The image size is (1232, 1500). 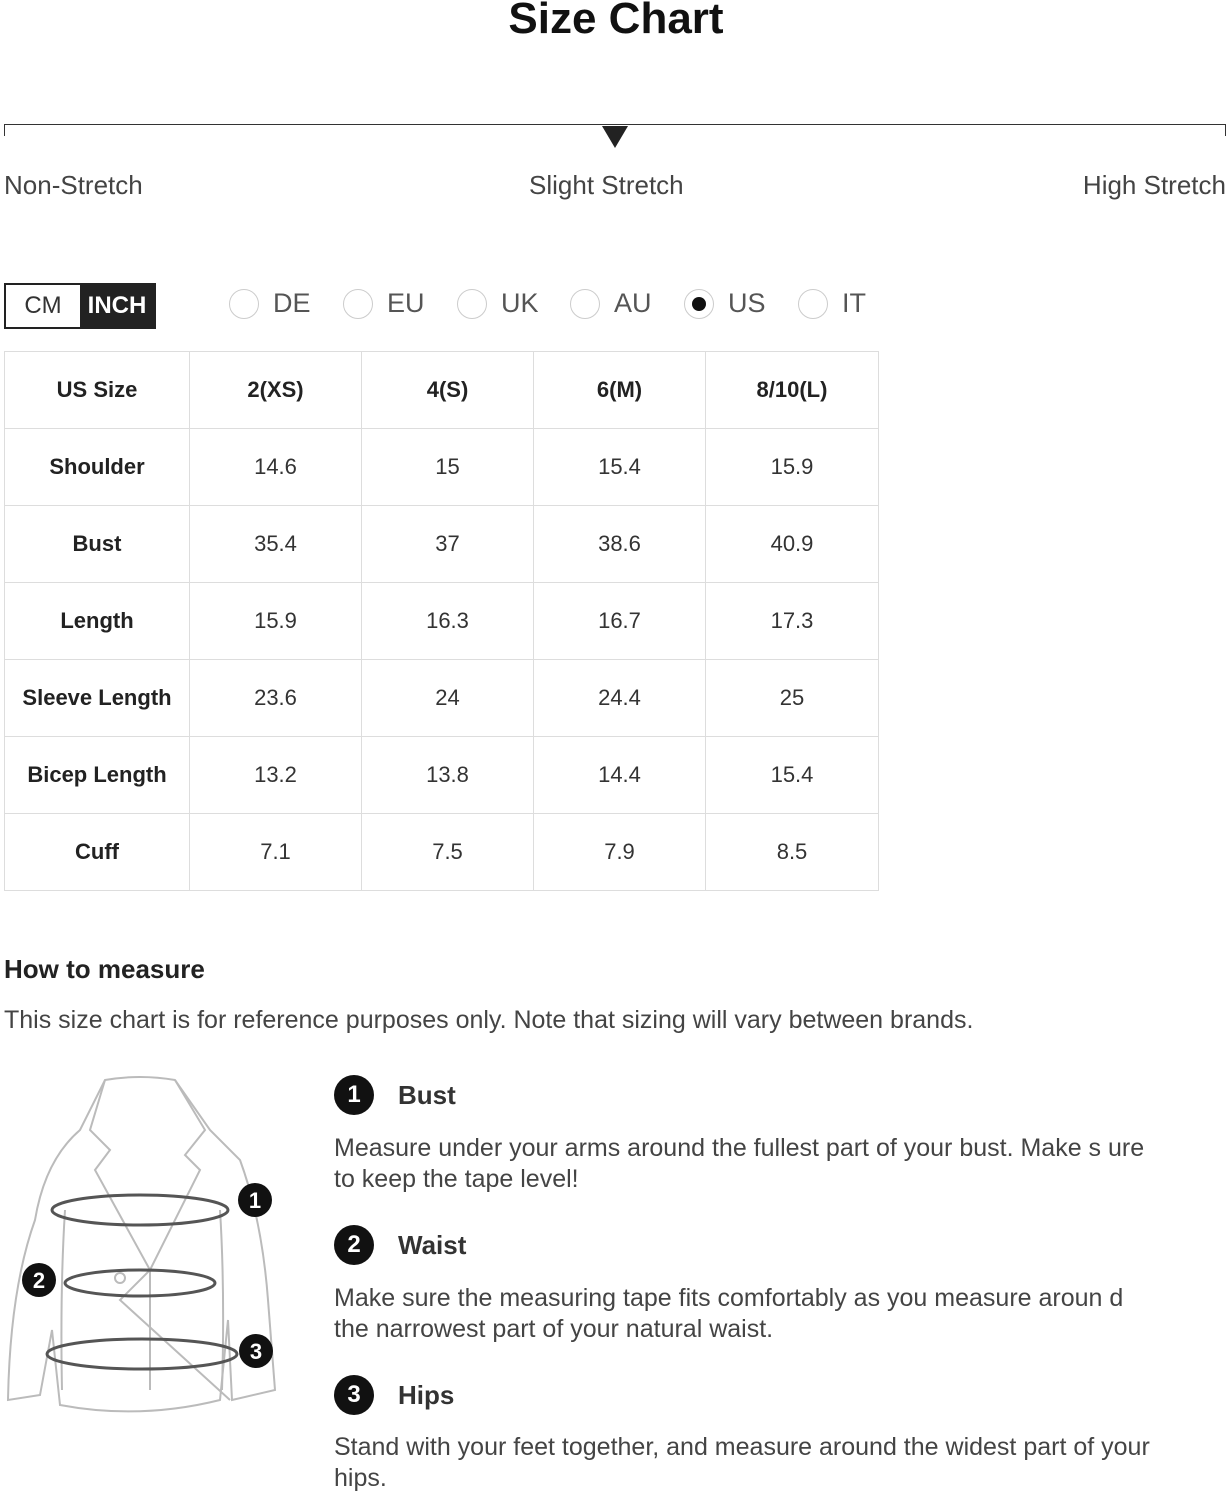 I want to click on stretch-label-high: High Stretch, so click(x=1154, y=185).